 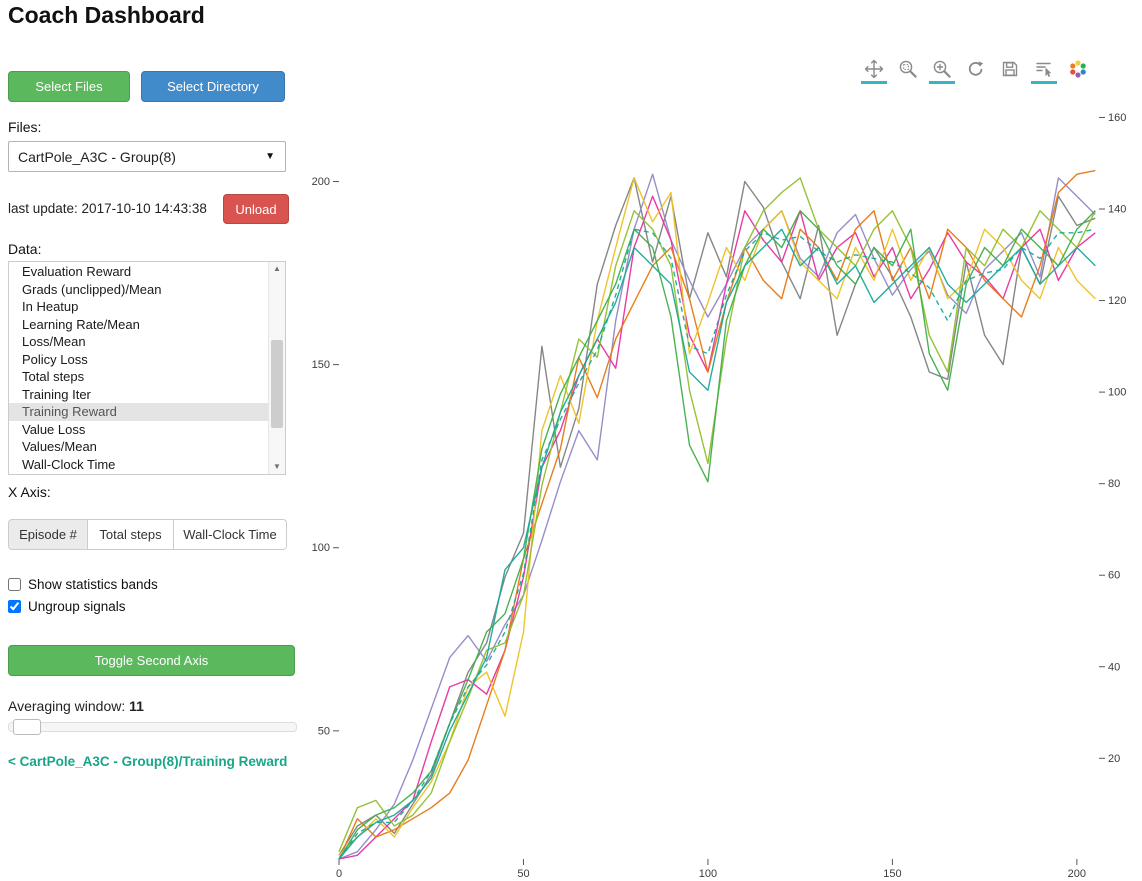 I want to click on show-bands-row: Show statistics bands, so click(x=83, y=584).